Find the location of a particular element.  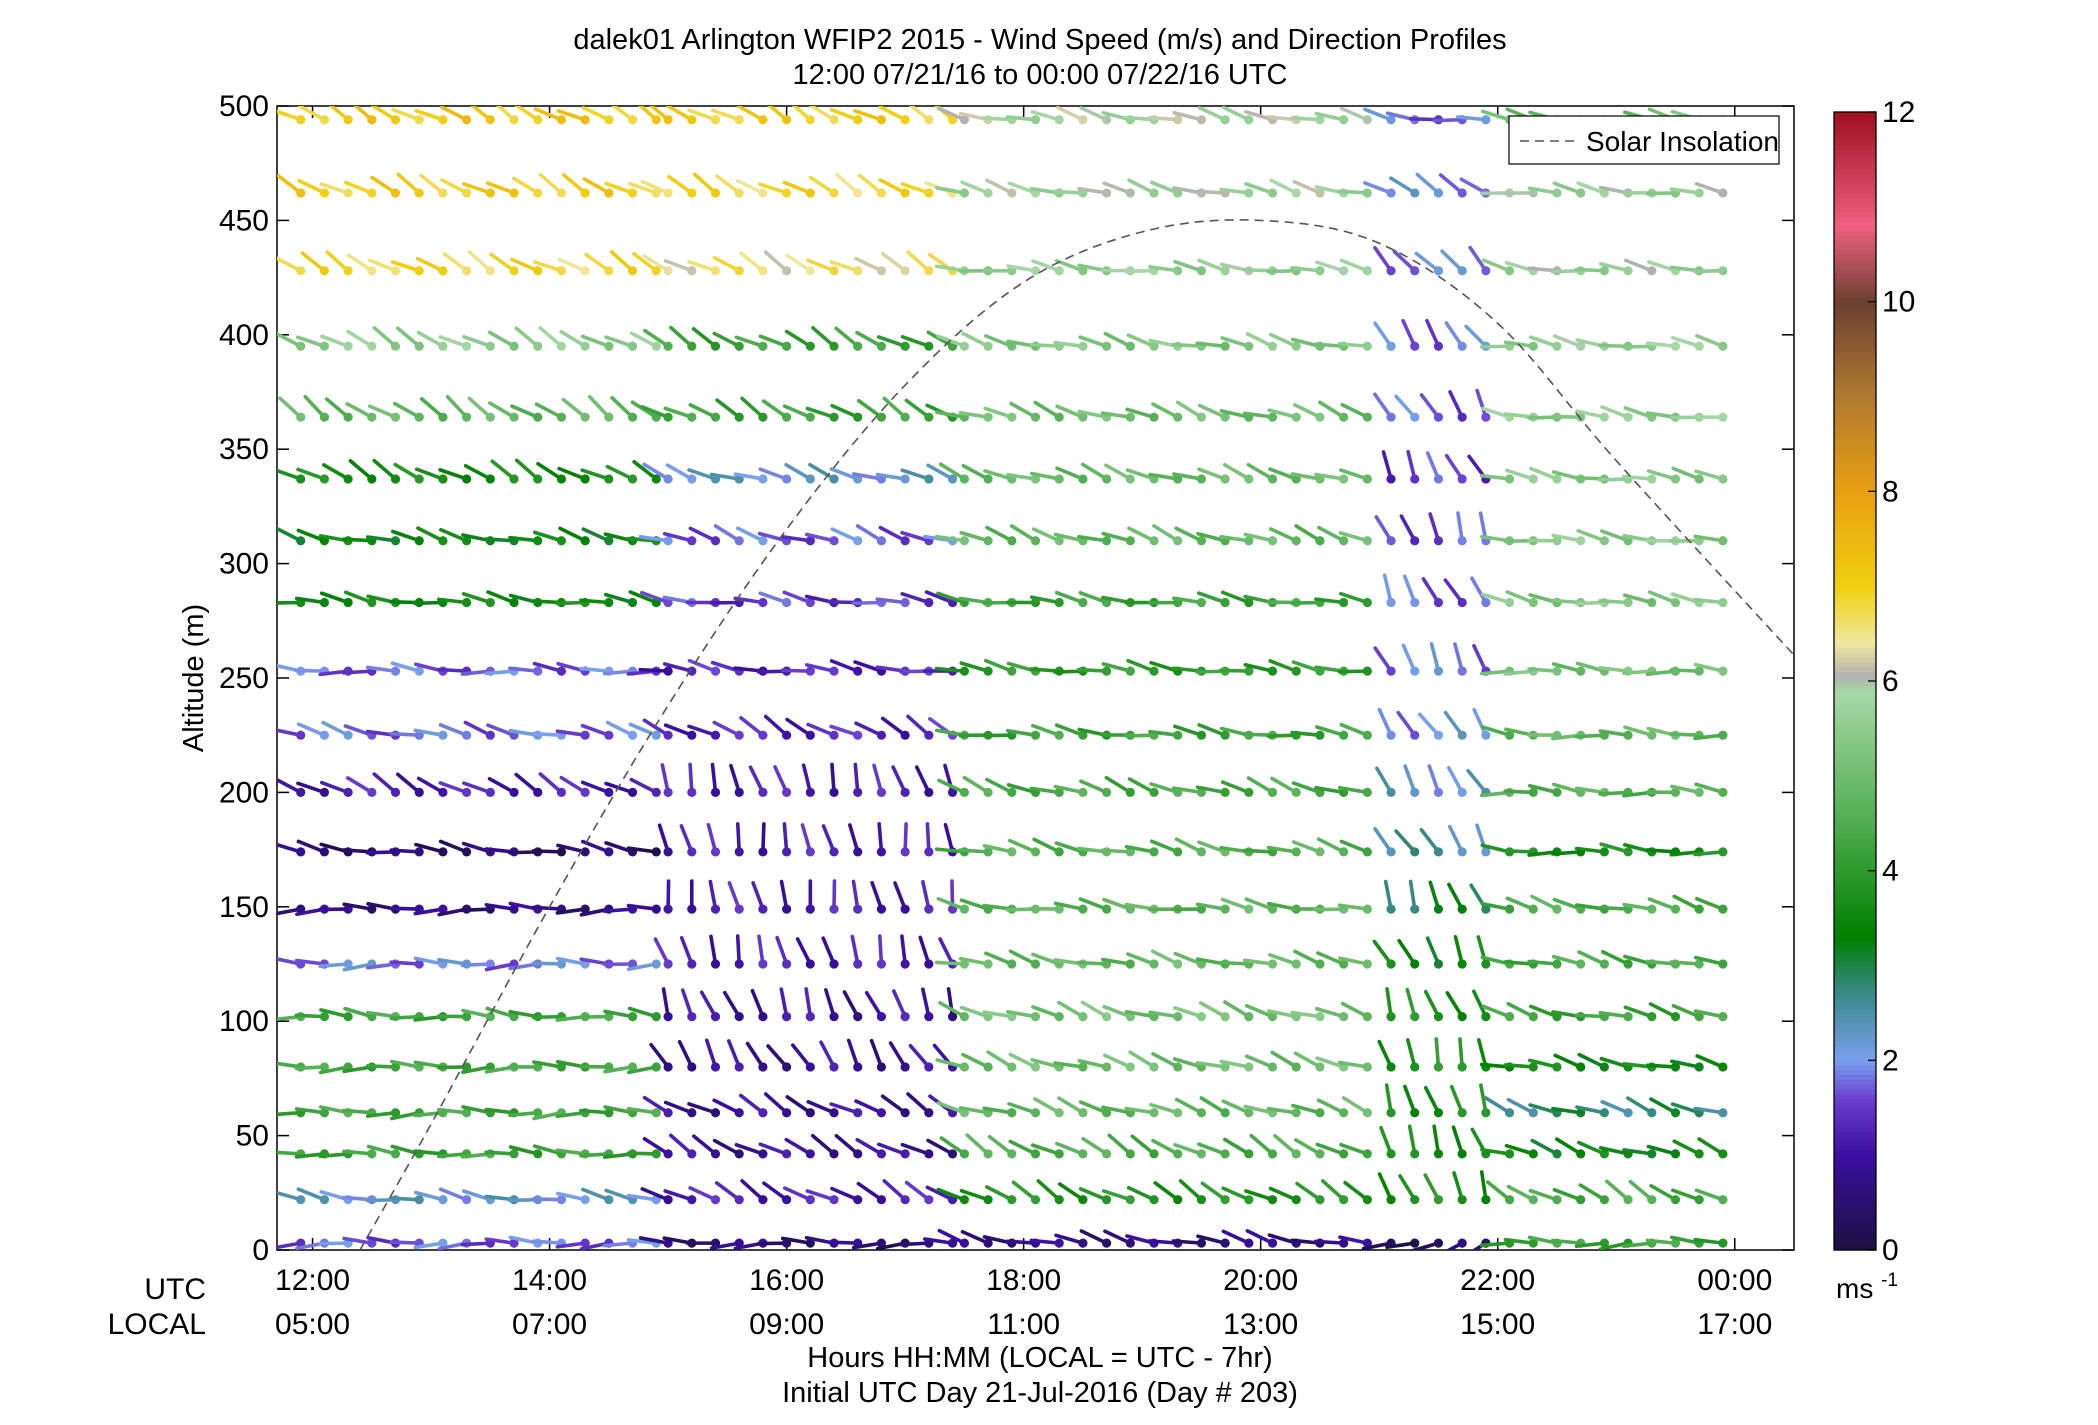

colorbar-tick-label: 2 is located at coordinates (1890, 1060).